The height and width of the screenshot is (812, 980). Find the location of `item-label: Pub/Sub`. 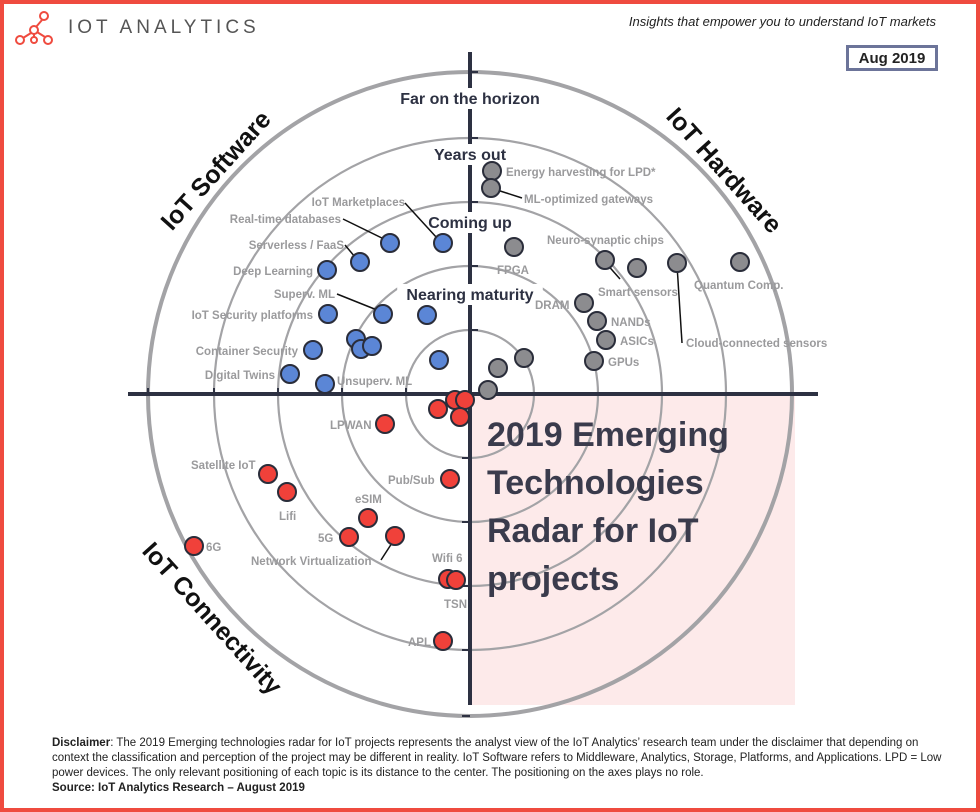

item-label: Pub/Sub is located at coordinates (411, 481).